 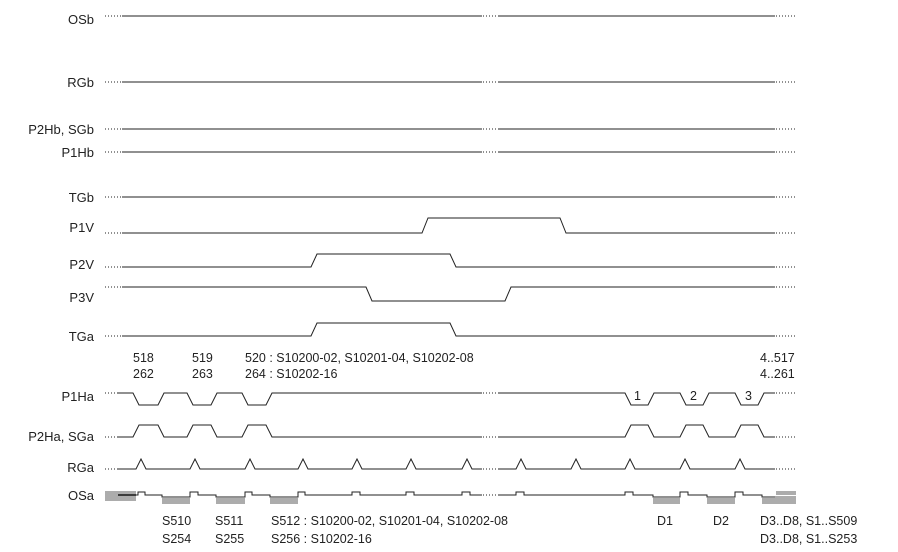 I want to click on label-tgb: TGb, so click(x=81, y=197).